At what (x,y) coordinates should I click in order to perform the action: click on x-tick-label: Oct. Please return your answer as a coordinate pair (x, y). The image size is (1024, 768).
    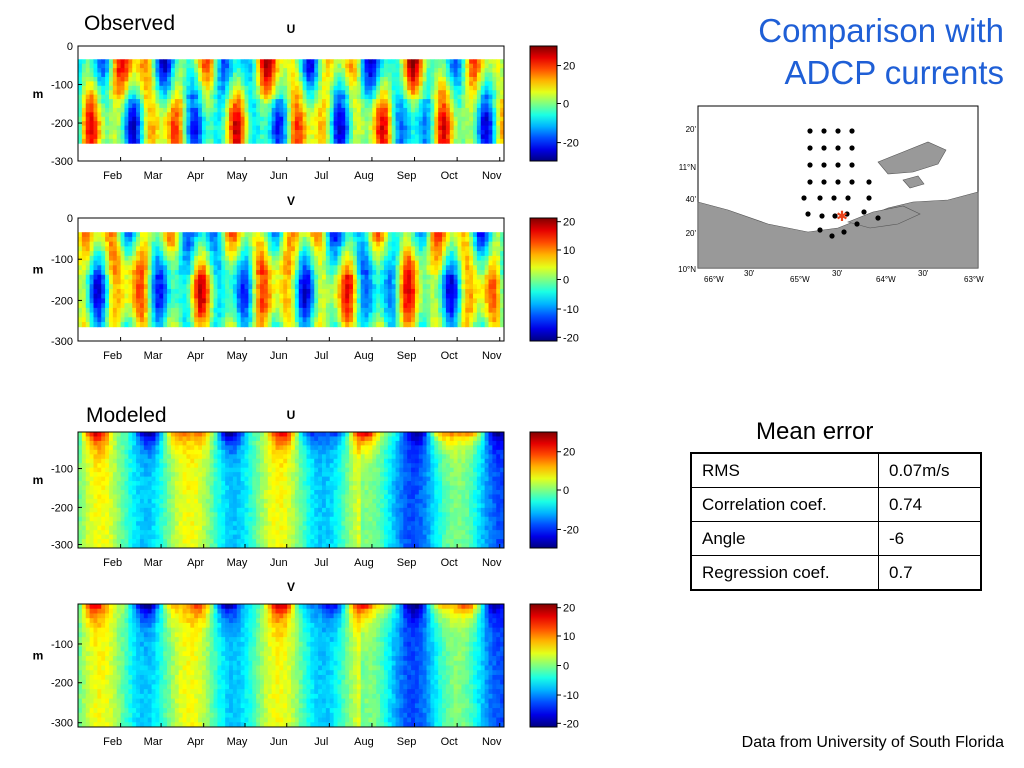
    Looking at the image, I should click on (449, 356).